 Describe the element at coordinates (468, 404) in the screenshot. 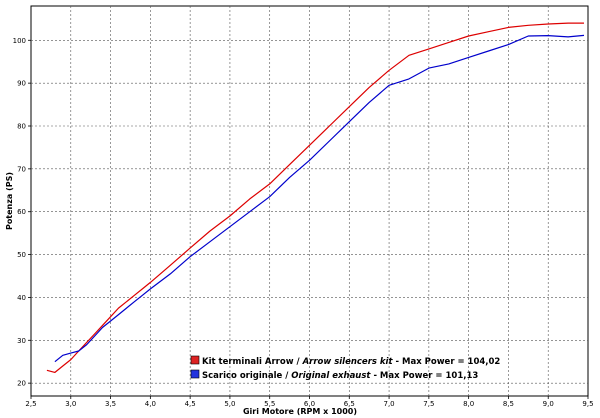

I see `x-tick-label: 8,0` at that location.